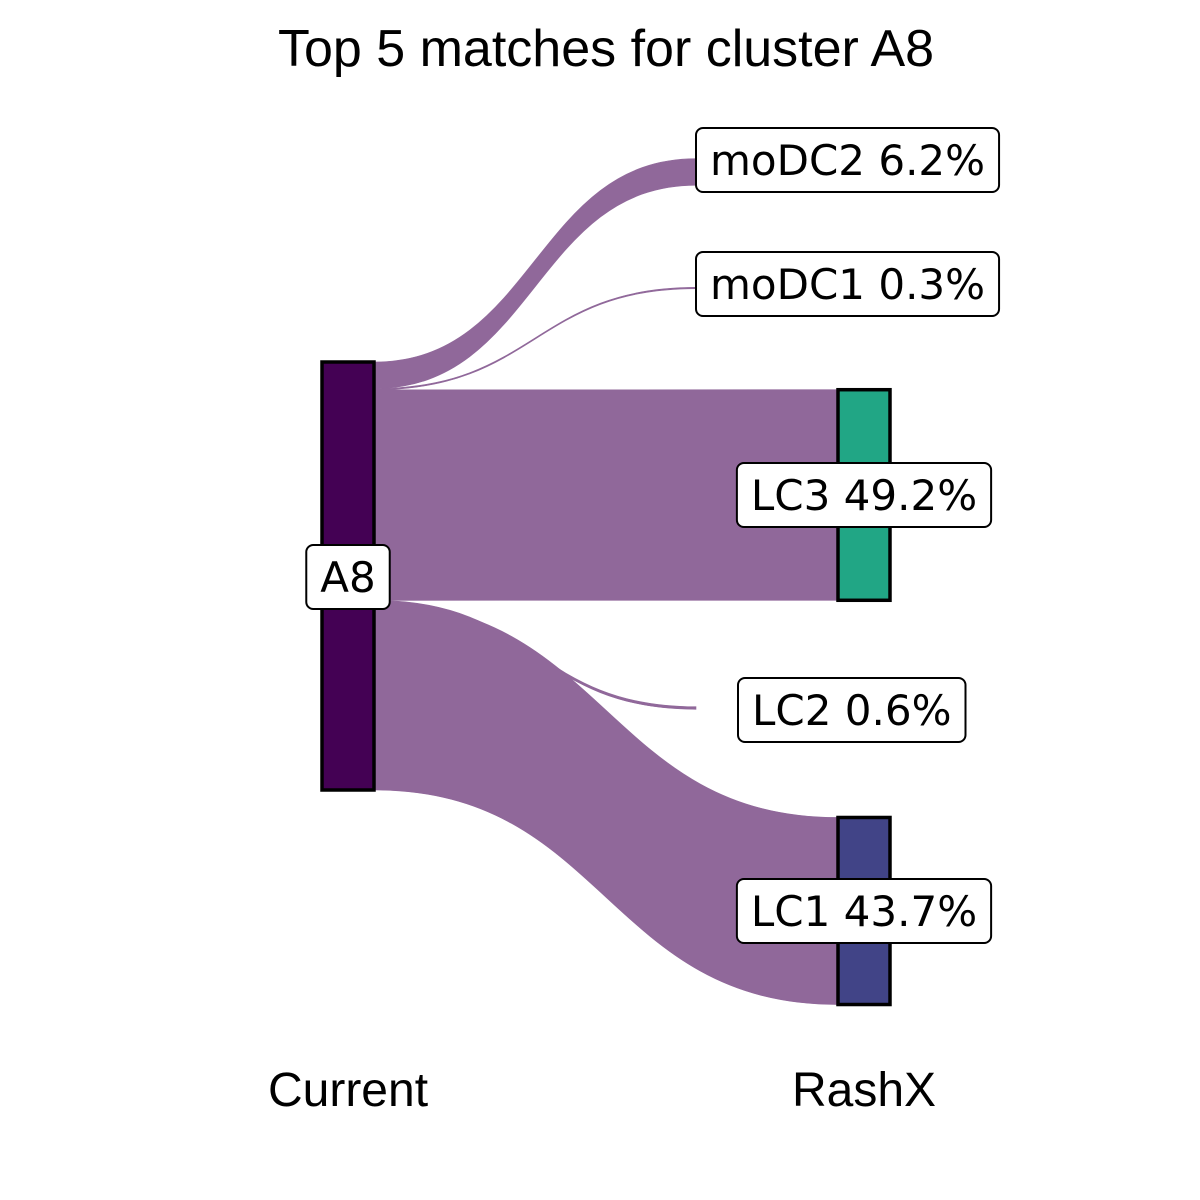 This screenshot has width=1200, height=1200. I want to click on label-target-modc2-text: moDC2 6.2%, so click(847, 160).